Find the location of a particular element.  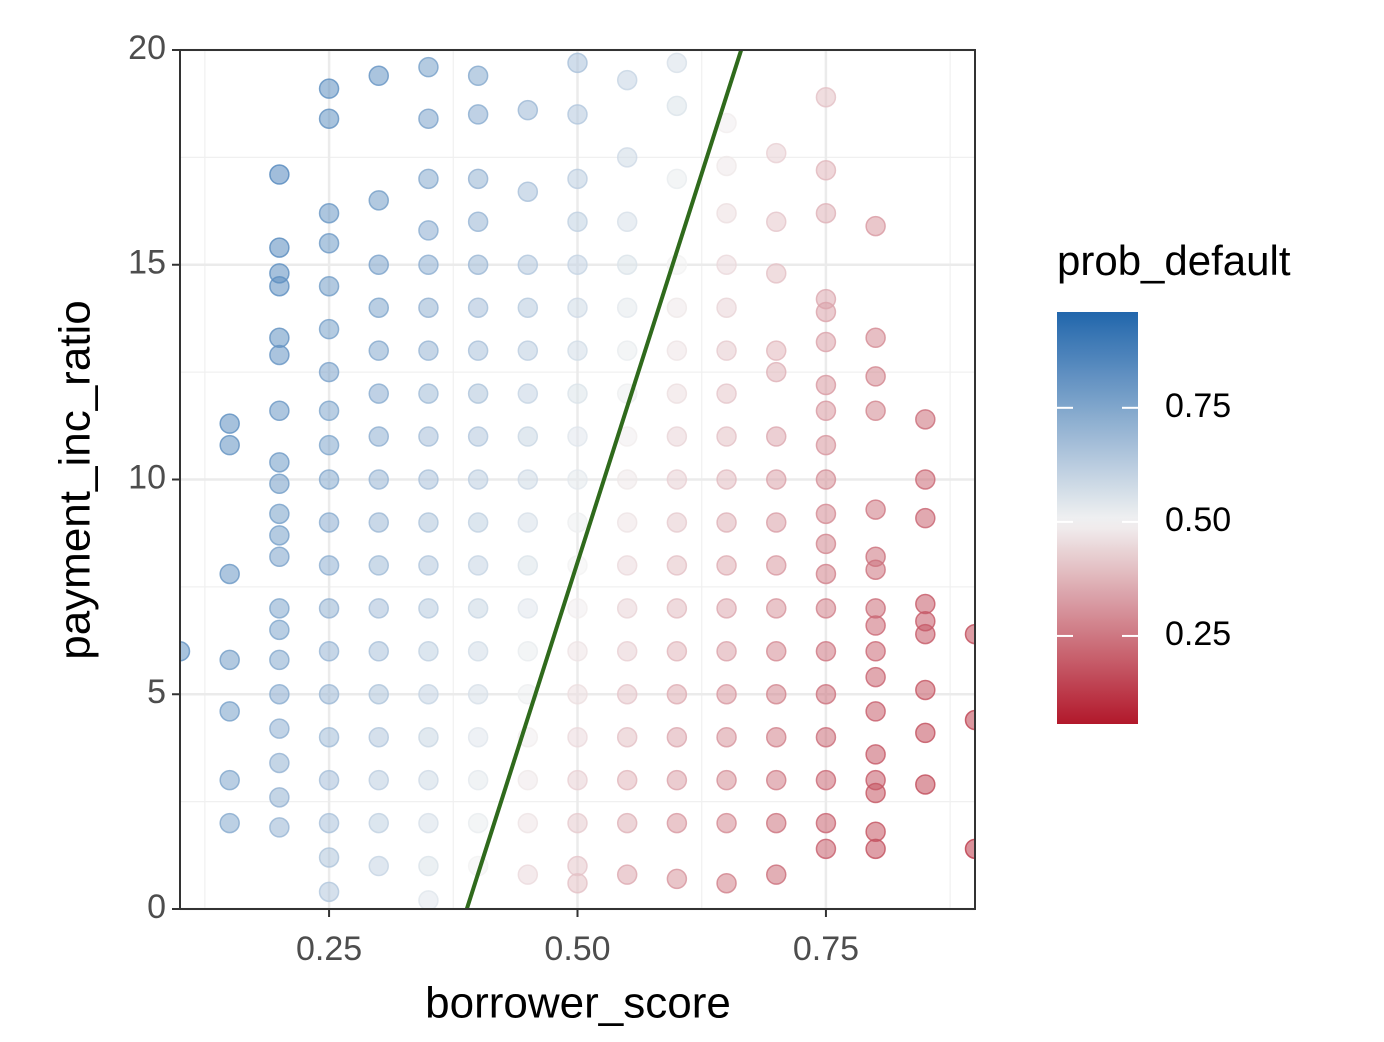

y-tick-label: 5 is located at coordinates (156, 692).